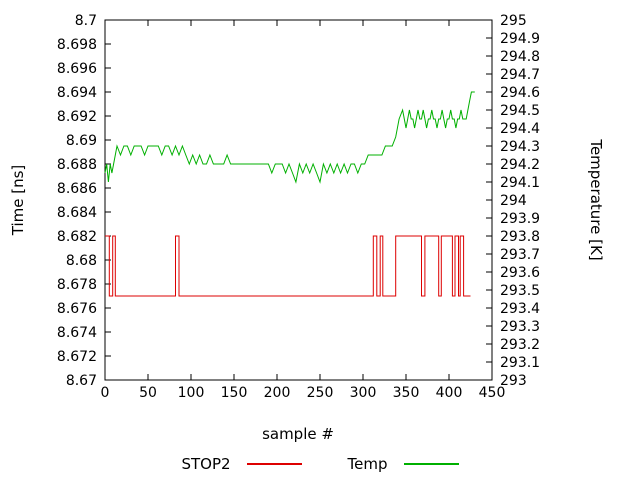 The height and width of the screenshot is (480, 640). I want to click on y-right-tick-label: 294.3, so click(520, 147).